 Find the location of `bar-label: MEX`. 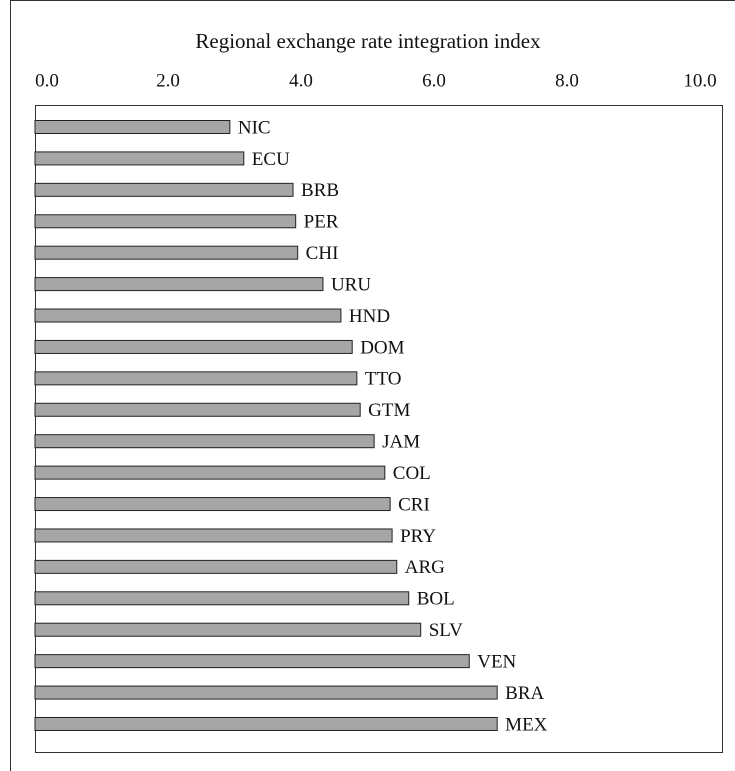

bar-label: MEX is located at coordinates (526, 724).